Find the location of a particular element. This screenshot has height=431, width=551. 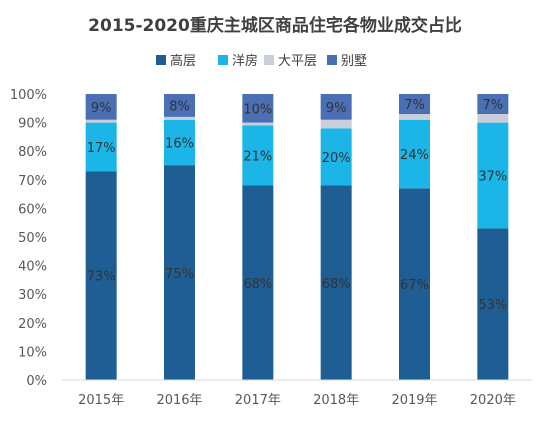

data-label-4-0: 67% is located at coordinates (414, 285).